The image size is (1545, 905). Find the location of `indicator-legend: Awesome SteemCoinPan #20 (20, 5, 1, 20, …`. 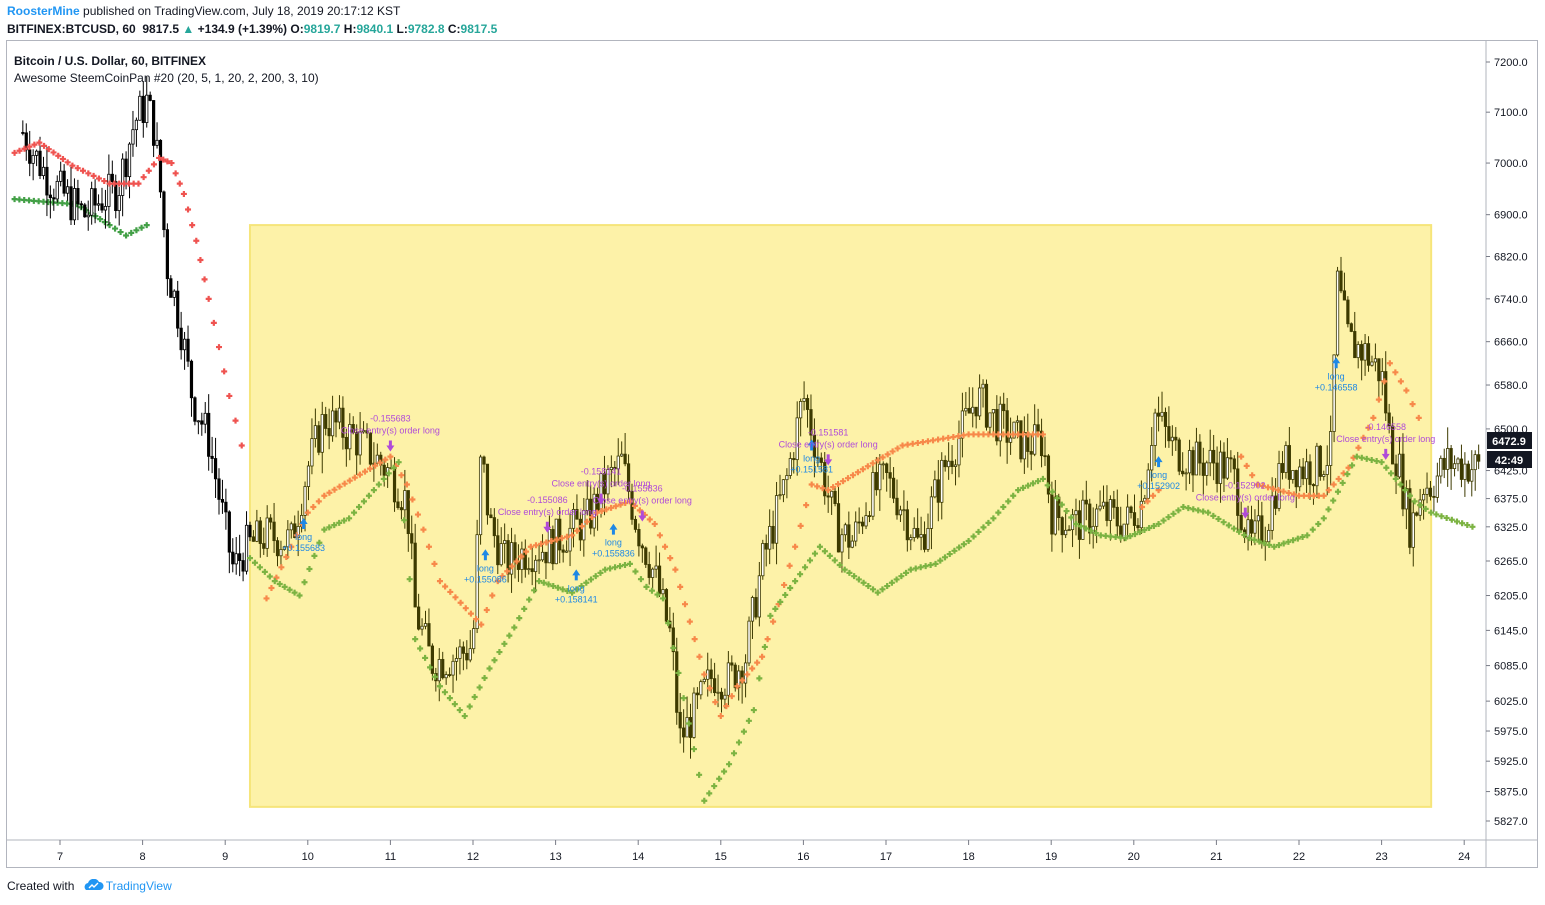

indicator-legend: Awesome SteemCoinPan #20 (20, 5, 1, 20, … is located at coordinates (166, 78).